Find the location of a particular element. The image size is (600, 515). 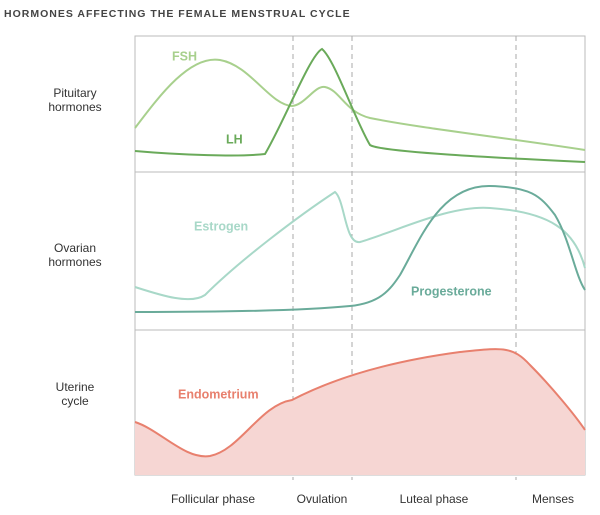

curve-label: LH is located at coordinates (234, 139).